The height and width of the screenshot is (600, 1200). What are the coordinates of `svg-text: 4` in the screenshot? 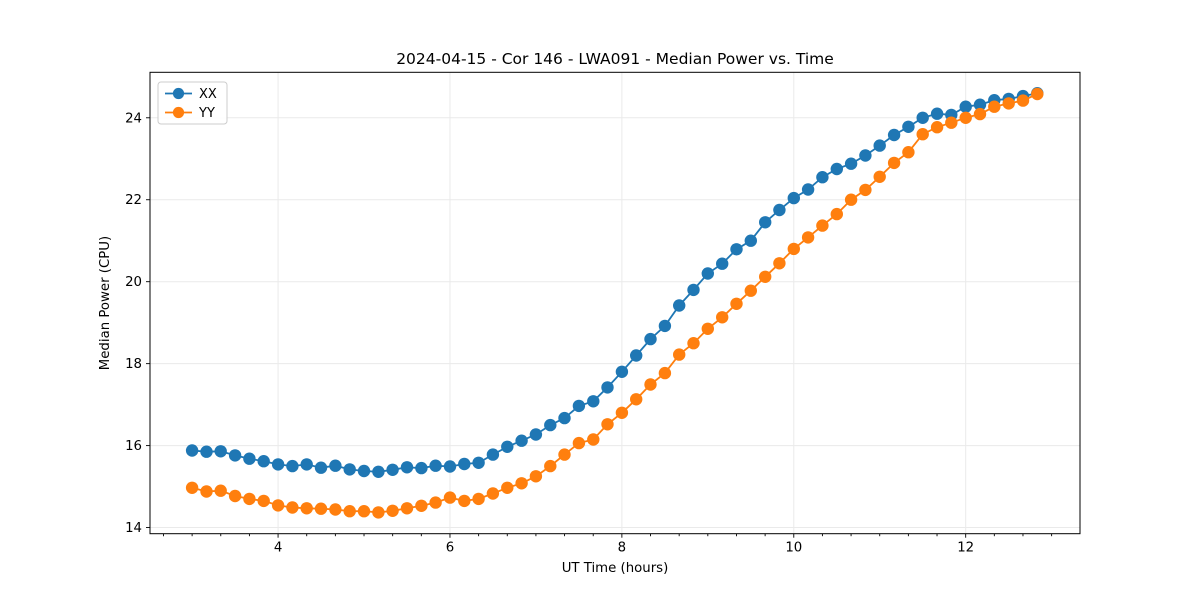 It's located at (278, 548).